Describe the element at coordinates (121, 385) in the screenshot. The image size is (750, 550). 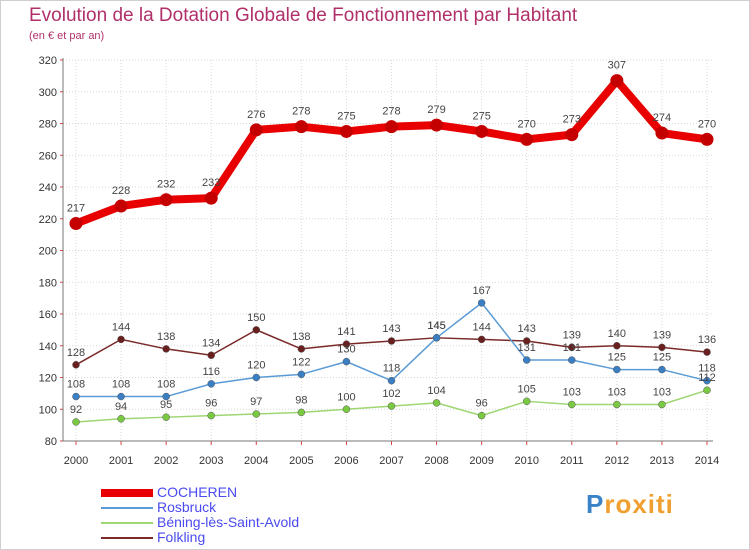
I see `data-label-rosbruck-2001: 108` at that location.